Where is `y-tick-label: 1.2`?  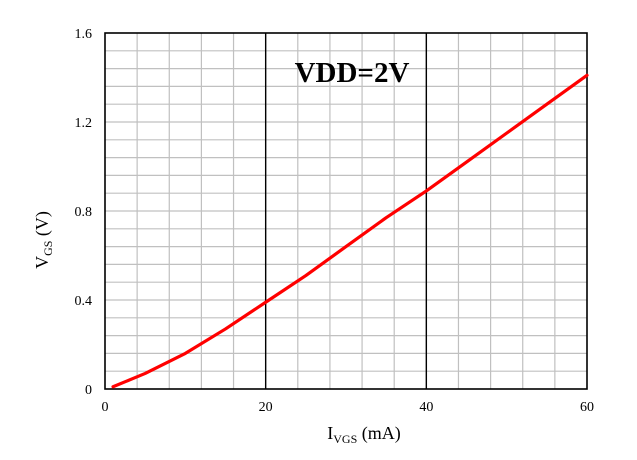 y-tick-label: 1.2 is located at coordinates (84, 123).